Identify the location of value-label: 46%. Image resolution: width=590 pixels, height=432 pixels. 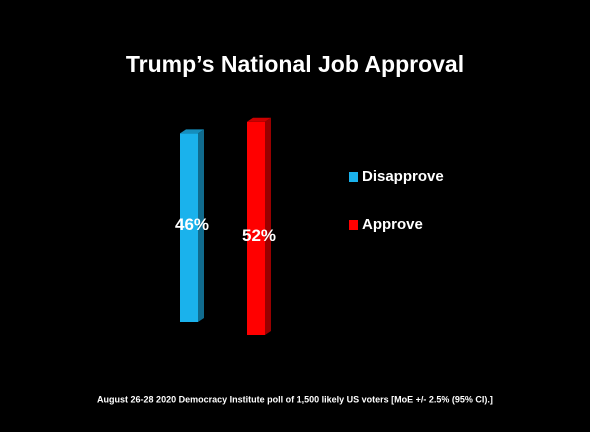
(192, 224).